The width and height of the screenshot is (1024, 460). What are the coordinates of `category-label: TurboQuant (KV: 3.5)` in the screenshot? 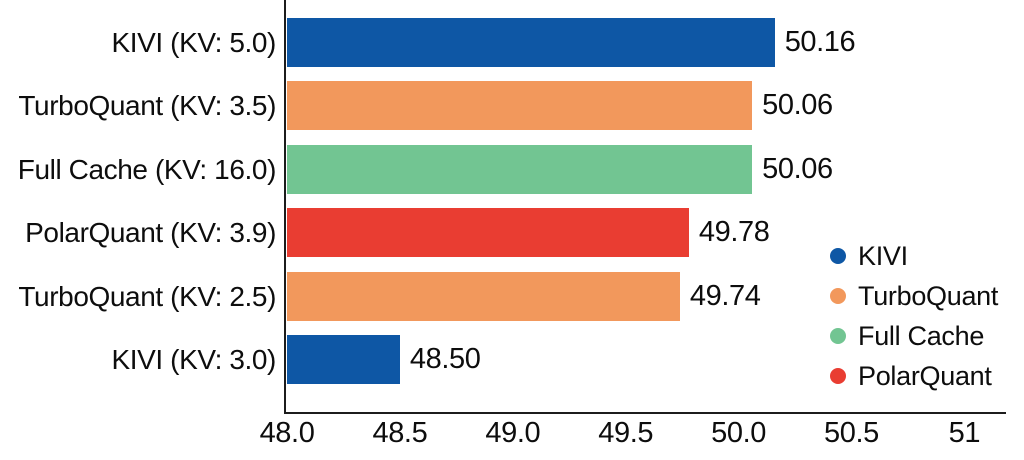 It's located at (147, 106).